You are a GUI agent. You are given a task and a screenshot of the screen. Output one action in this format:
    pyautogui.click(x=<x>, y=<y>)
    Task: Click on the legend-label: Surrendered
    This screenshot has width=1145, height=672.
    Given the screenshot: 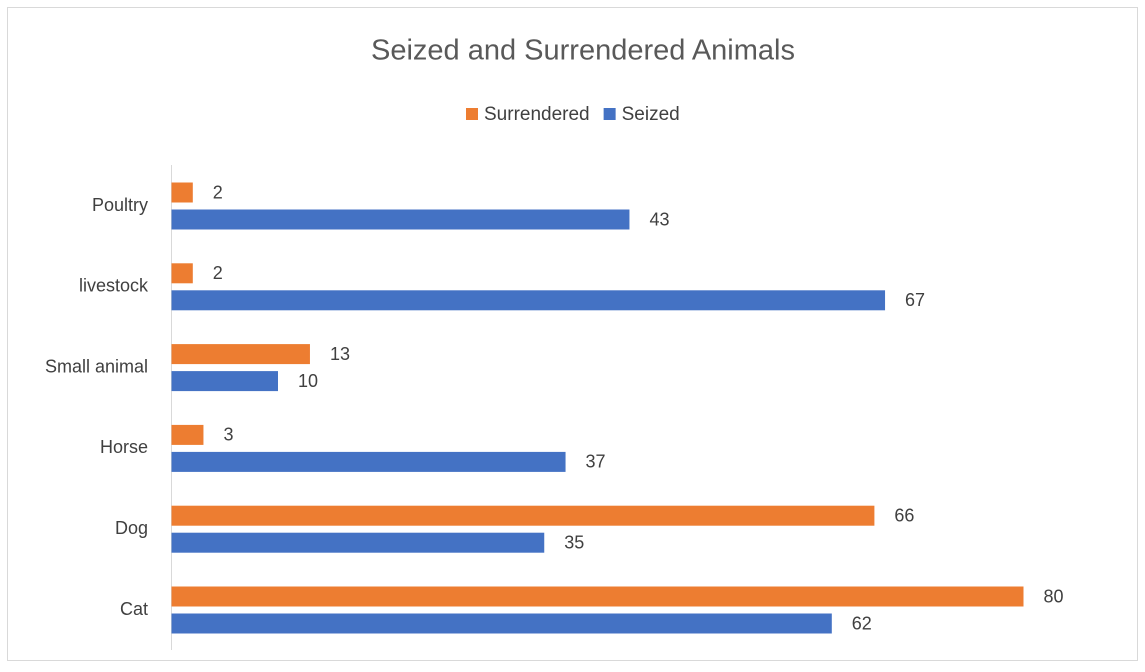 What is the action you would take?
    pyautogui.click(x=537, y=114)
    